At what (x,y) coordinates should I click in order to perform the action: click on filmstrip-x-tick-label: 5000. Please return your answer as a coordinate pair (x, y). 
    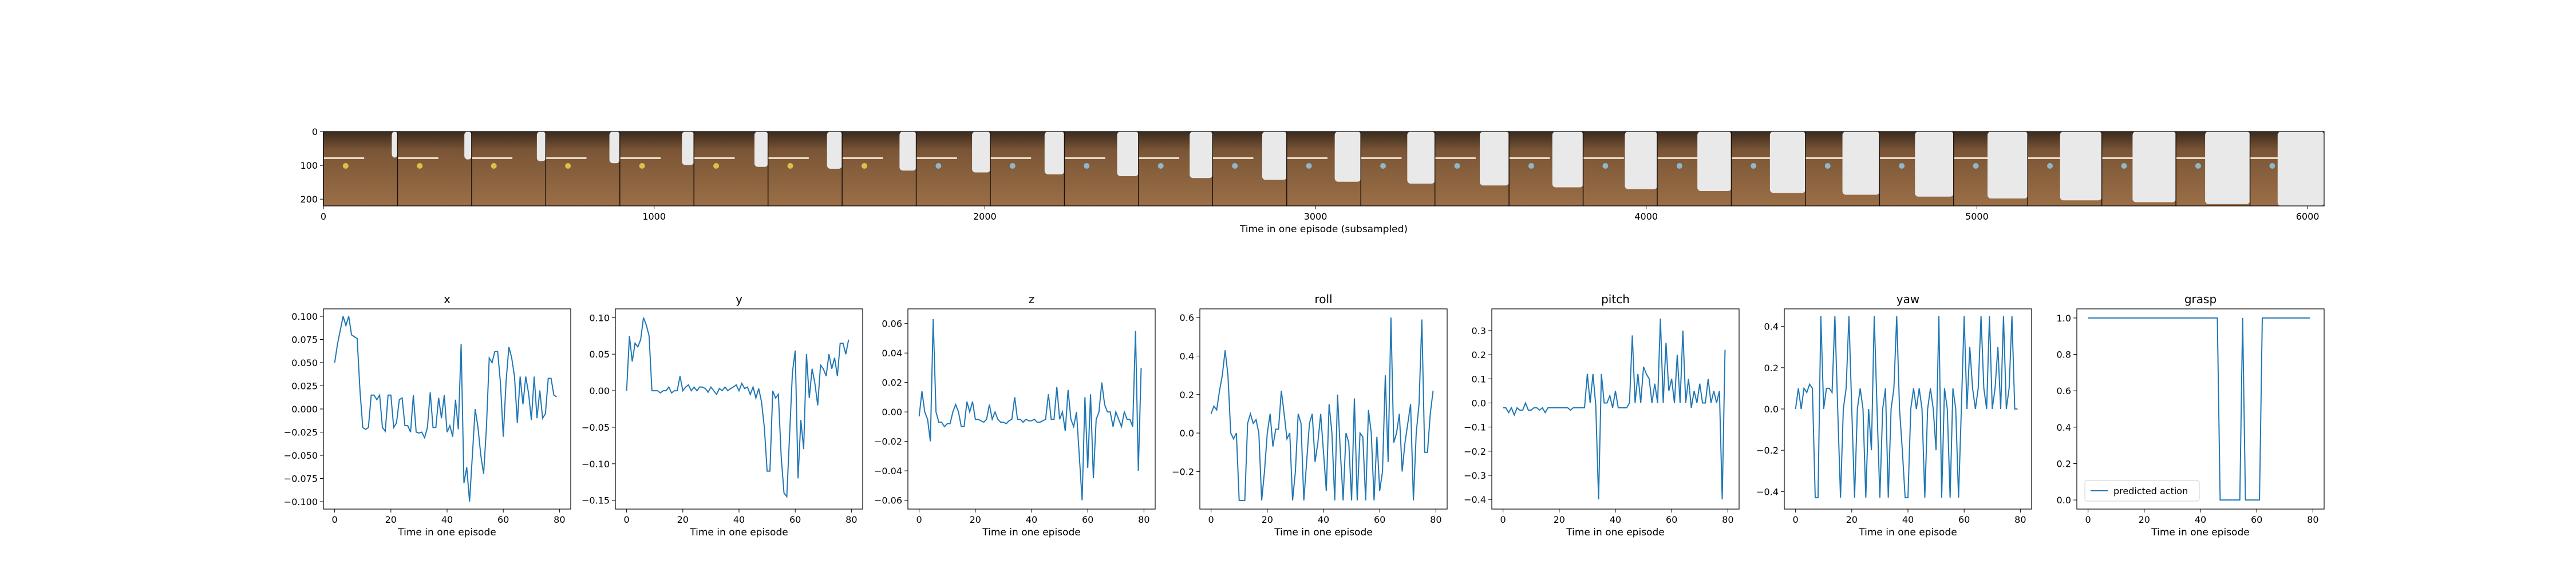
    Looking at the image, I should click on (1977, 216).